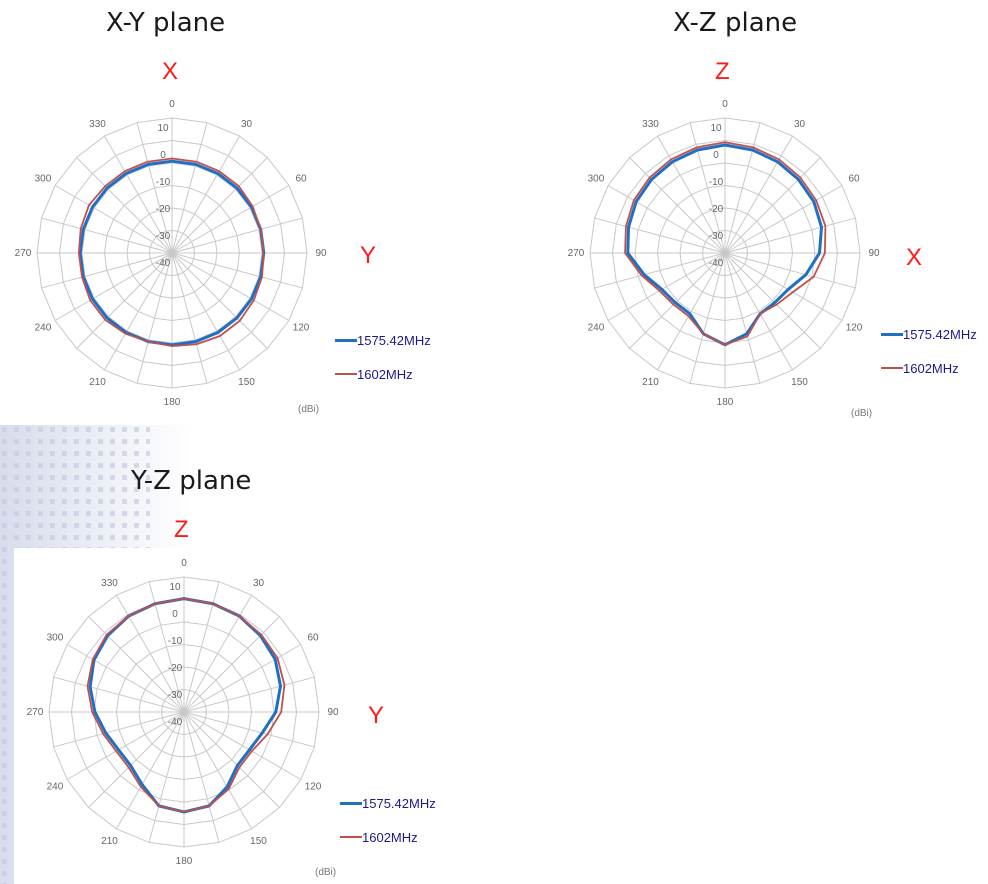  I want to click on legend-swatch-1575-yz, so click(351, 803).